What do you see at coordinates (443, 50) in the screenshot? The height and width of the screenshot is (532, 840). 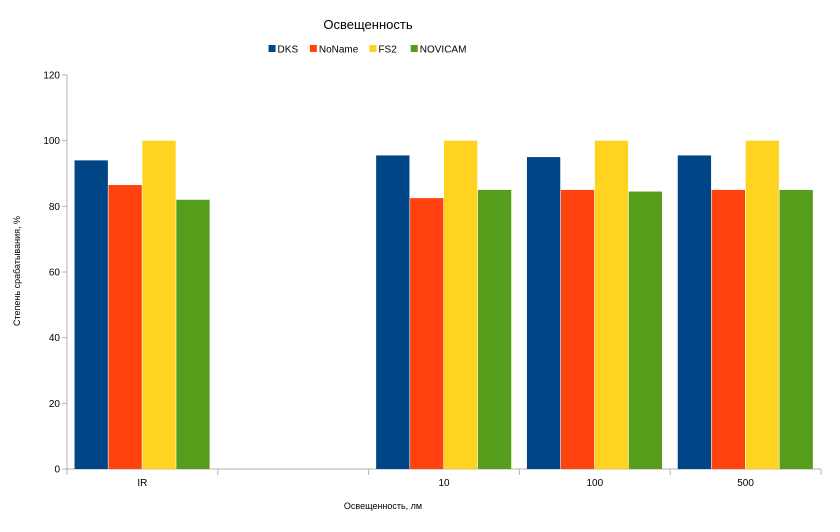 I see `legend-label-novicam: NOVICAM` at bounding box center [443, 50].